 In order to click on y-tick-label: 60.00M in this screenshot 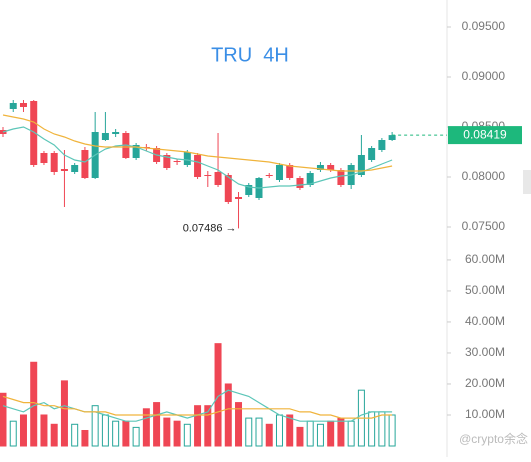, I will do `click(485, 259)`.